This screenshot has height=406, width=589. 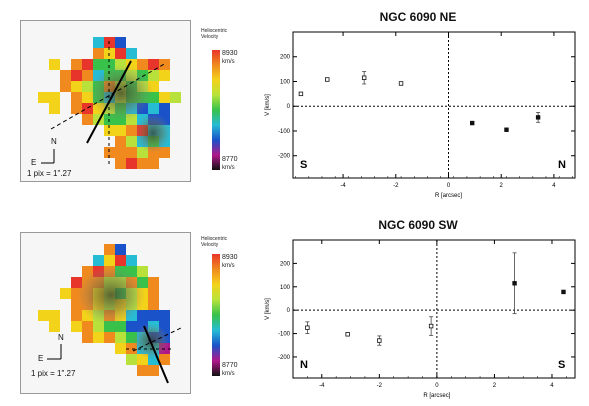 I want to click on slit-line, so click(x=156, y=354).